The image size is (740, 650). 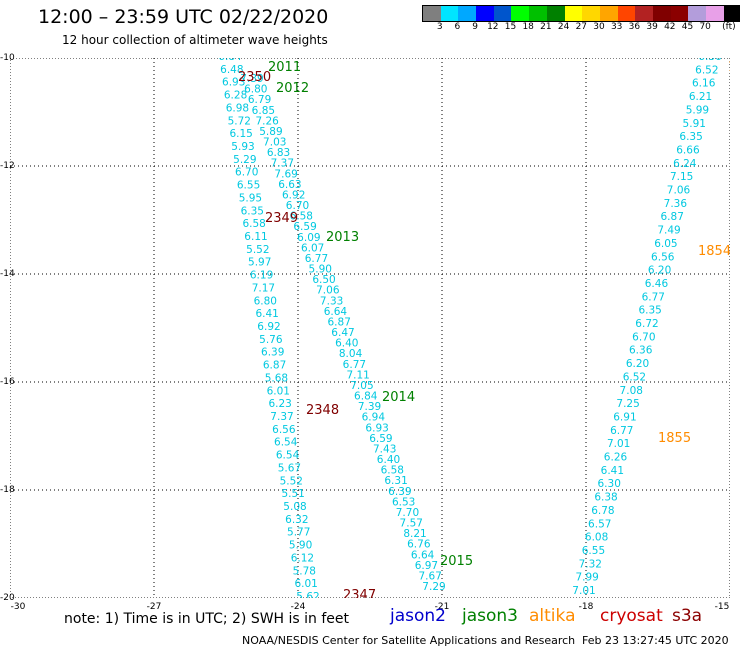 I want to click on swh-value: 5.08, so click(x=294, y=507).